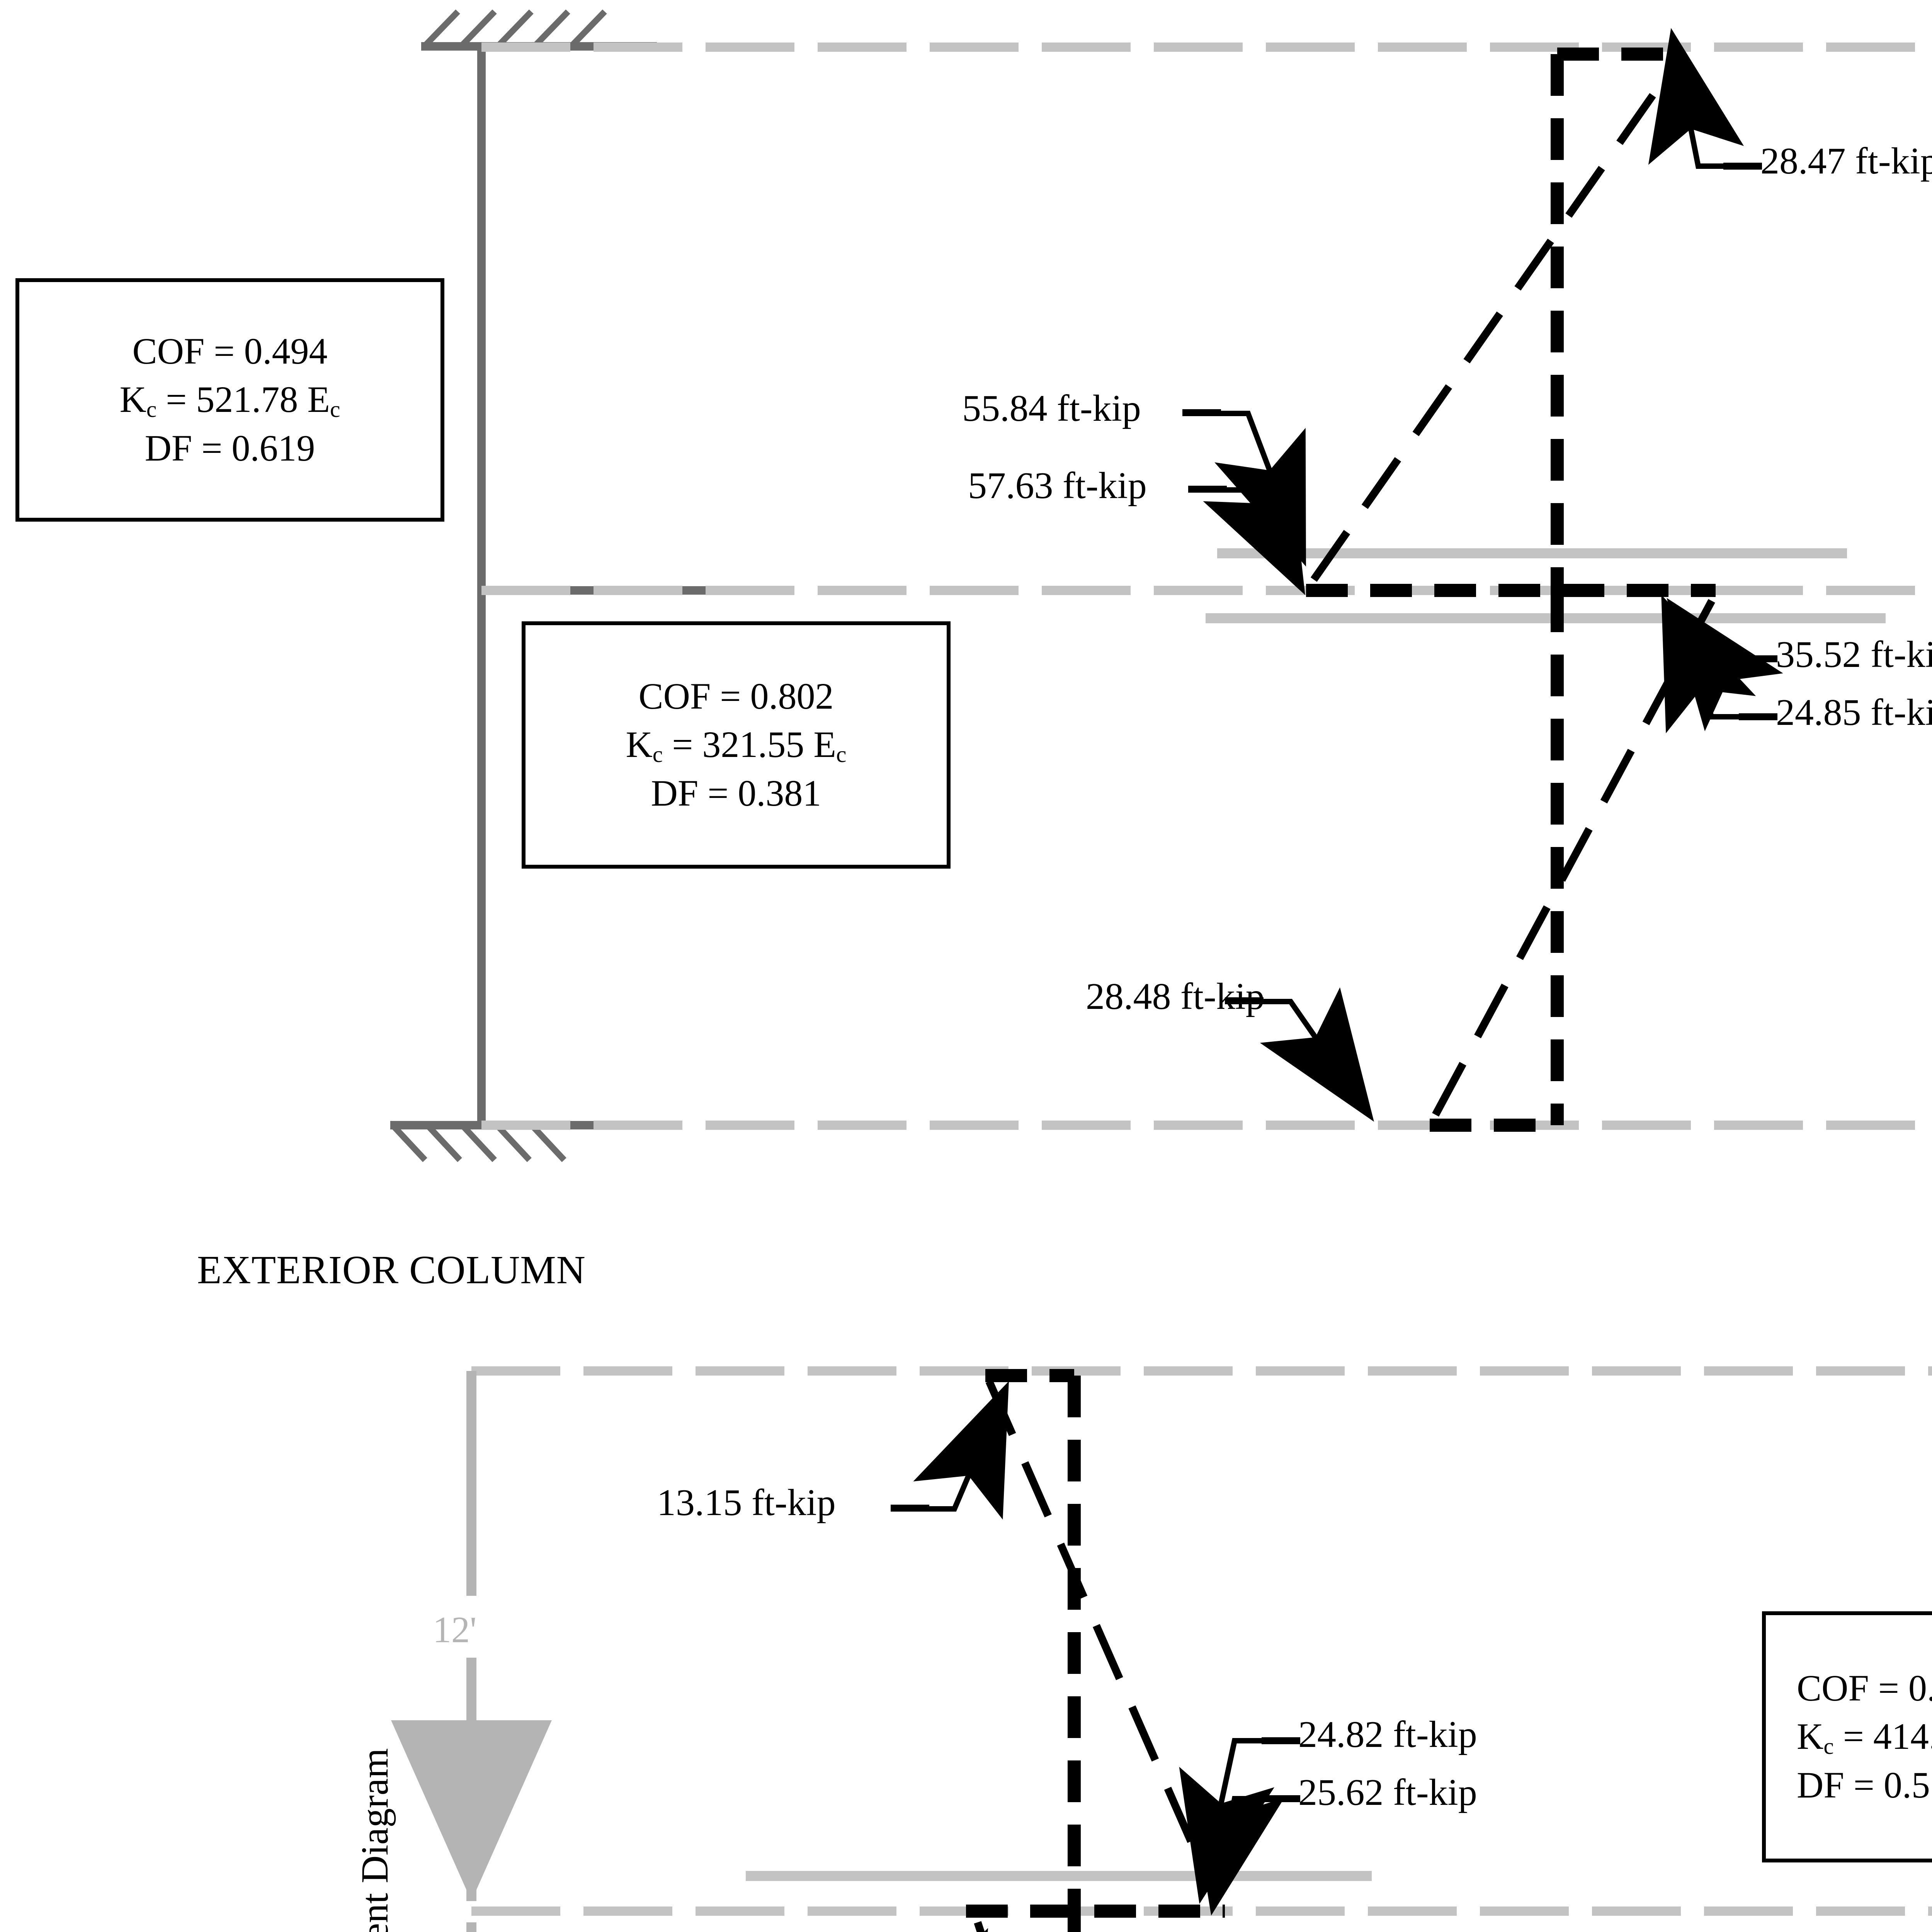 The height and width of the screenshot is (1932, 1932). Describe the element at coordinates (1854, 713) in the screenshot. I see `moment-label-24-85: 24.85 ft-kip` at that location.